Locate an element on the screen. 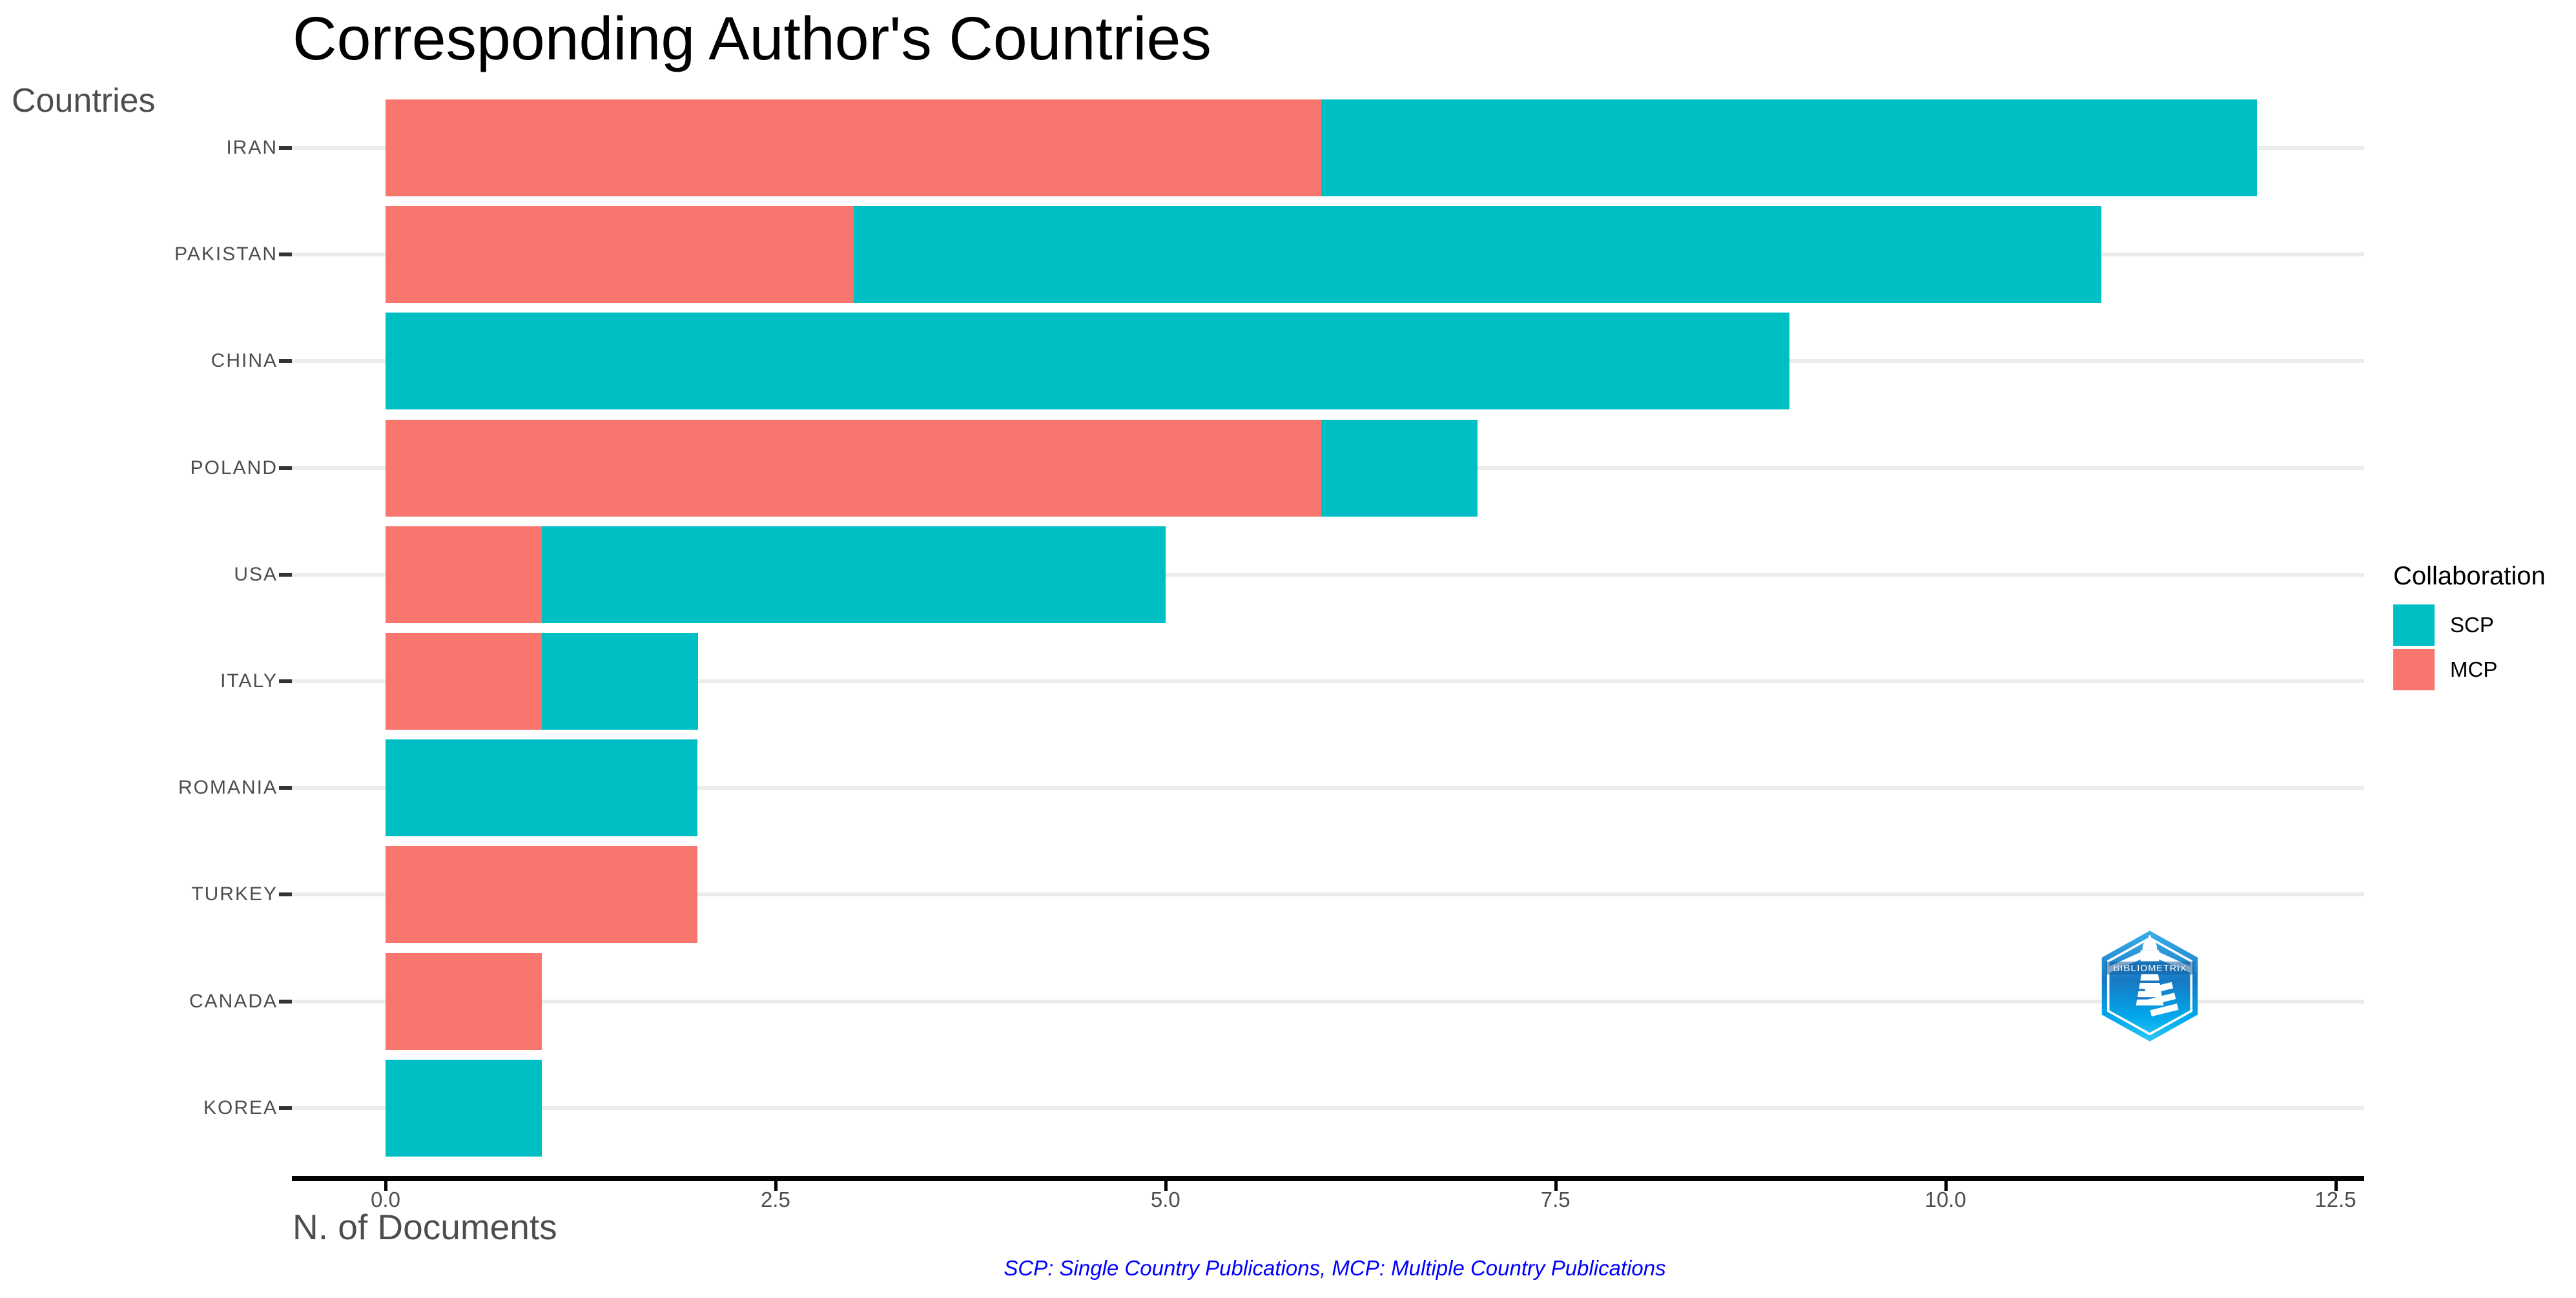 The width and height of the screenshot is (2576, 1298). x-axis-line is located at coordinates (1328, 1178).